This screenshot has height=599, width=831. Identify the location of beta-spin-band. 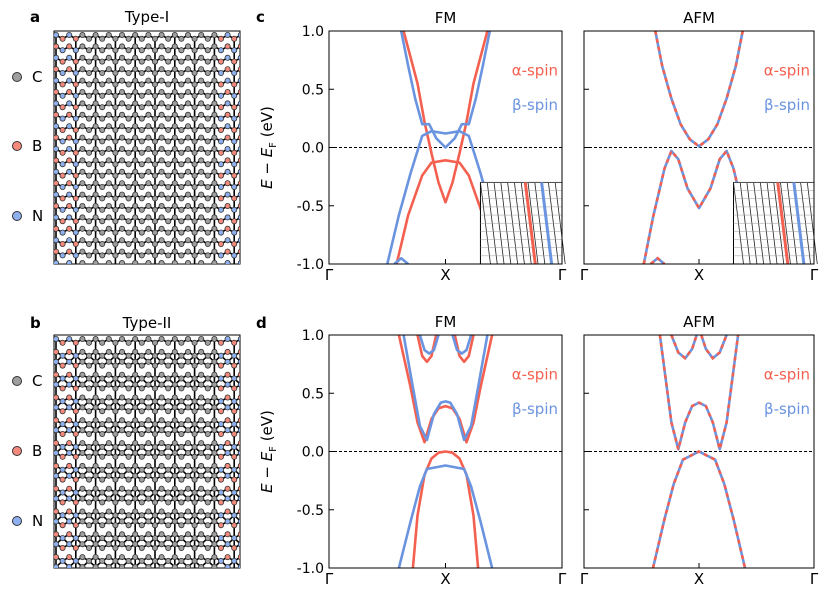
(401, 260).